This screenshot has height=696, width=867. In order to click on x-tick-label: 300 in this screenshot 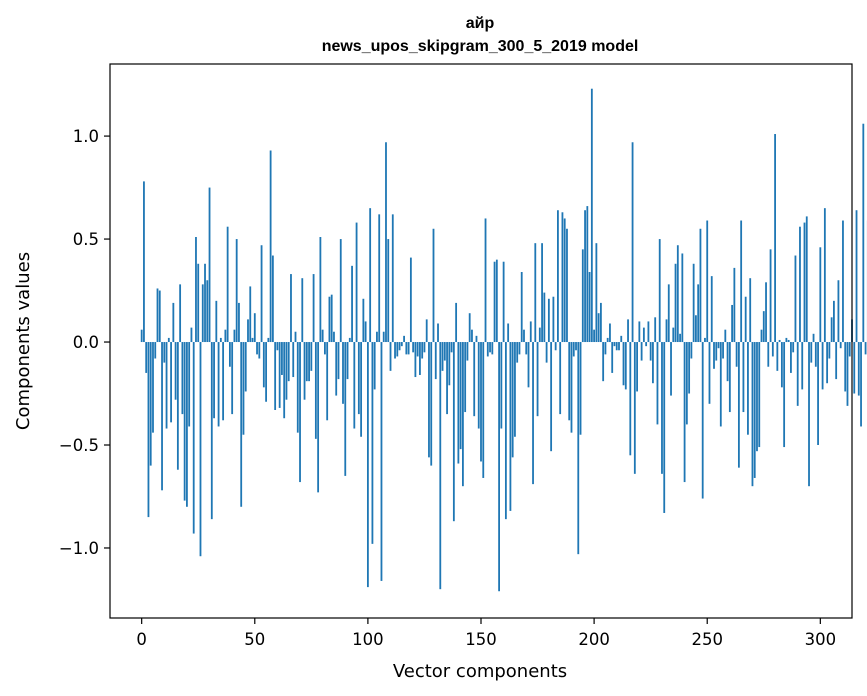, I will do `click(821, 639)`.